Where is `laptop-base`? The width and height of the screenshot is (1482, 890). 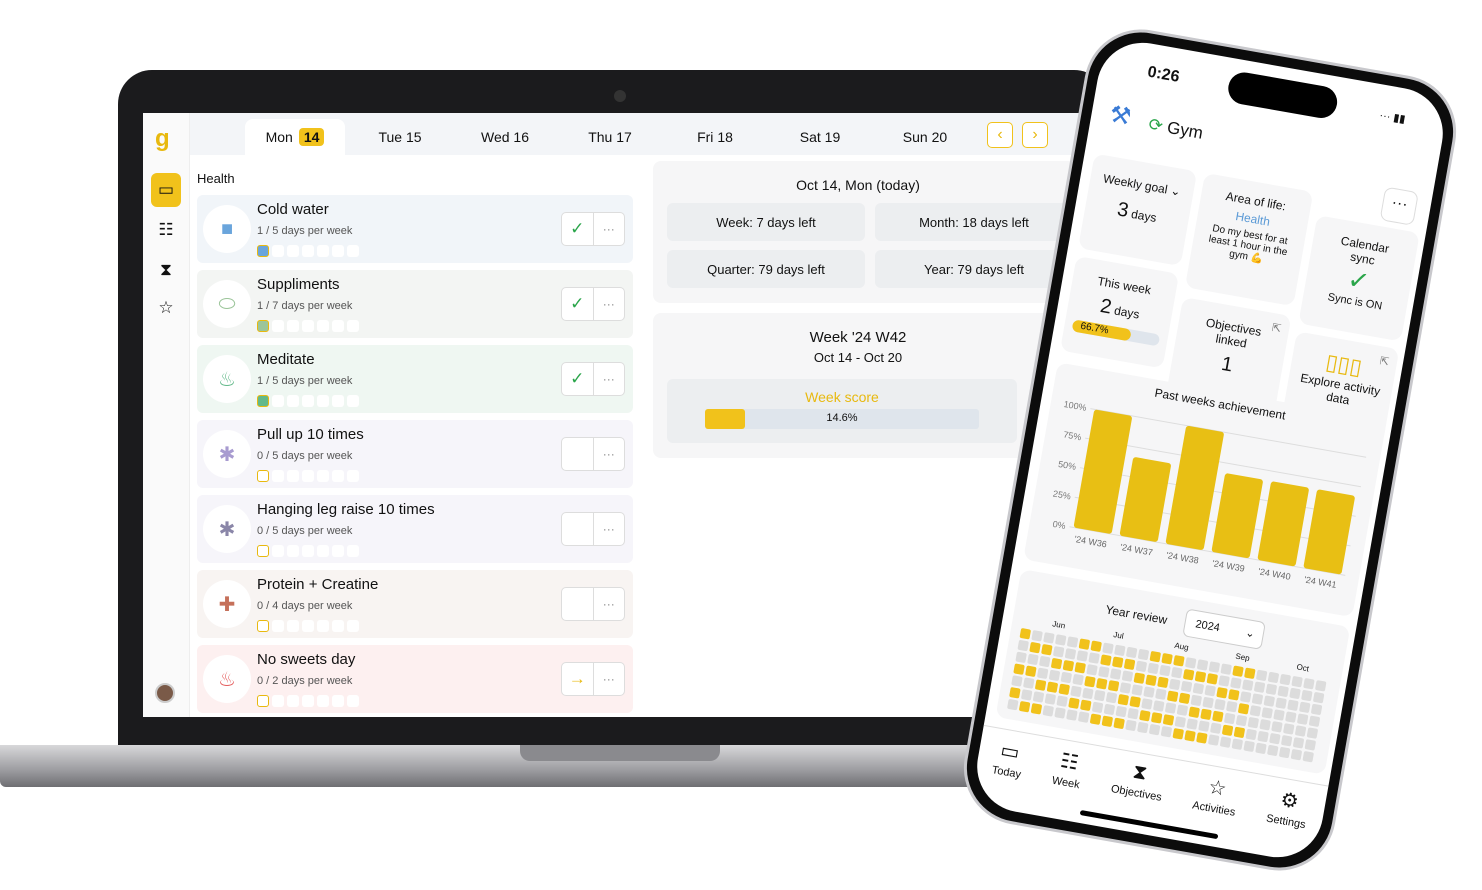 laptop-base is located at coordinates (505, 766).